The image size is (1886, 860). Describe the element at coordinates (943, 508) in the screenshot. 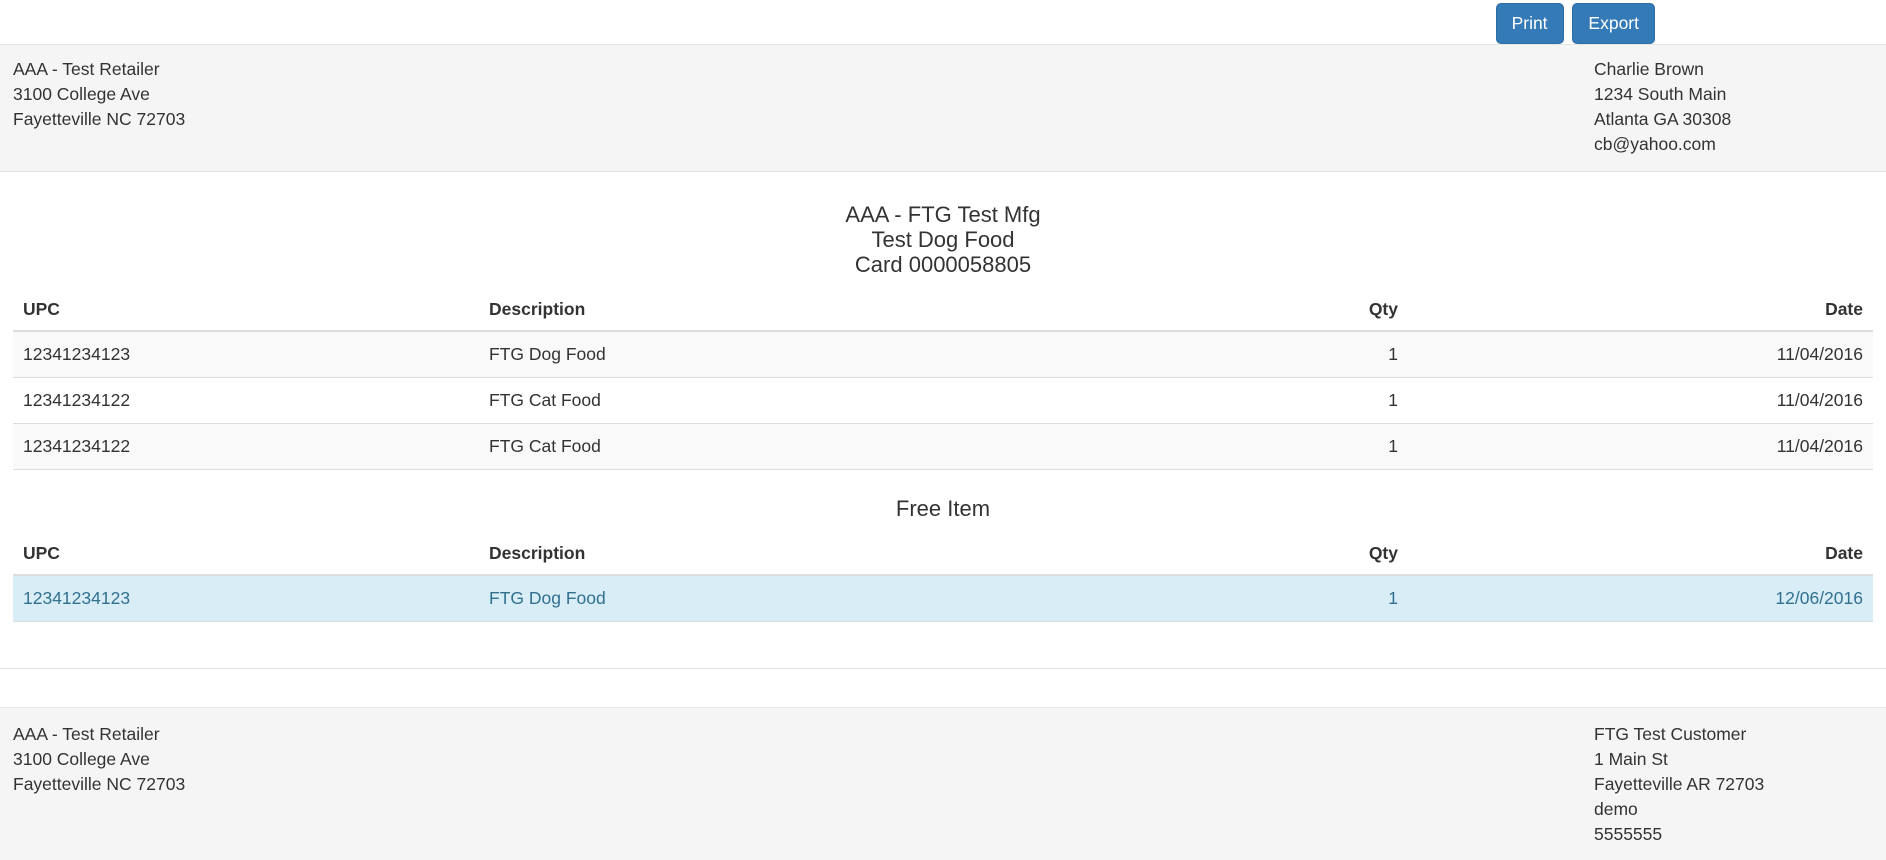

I see `free-item-heading: Free Item` at that location.